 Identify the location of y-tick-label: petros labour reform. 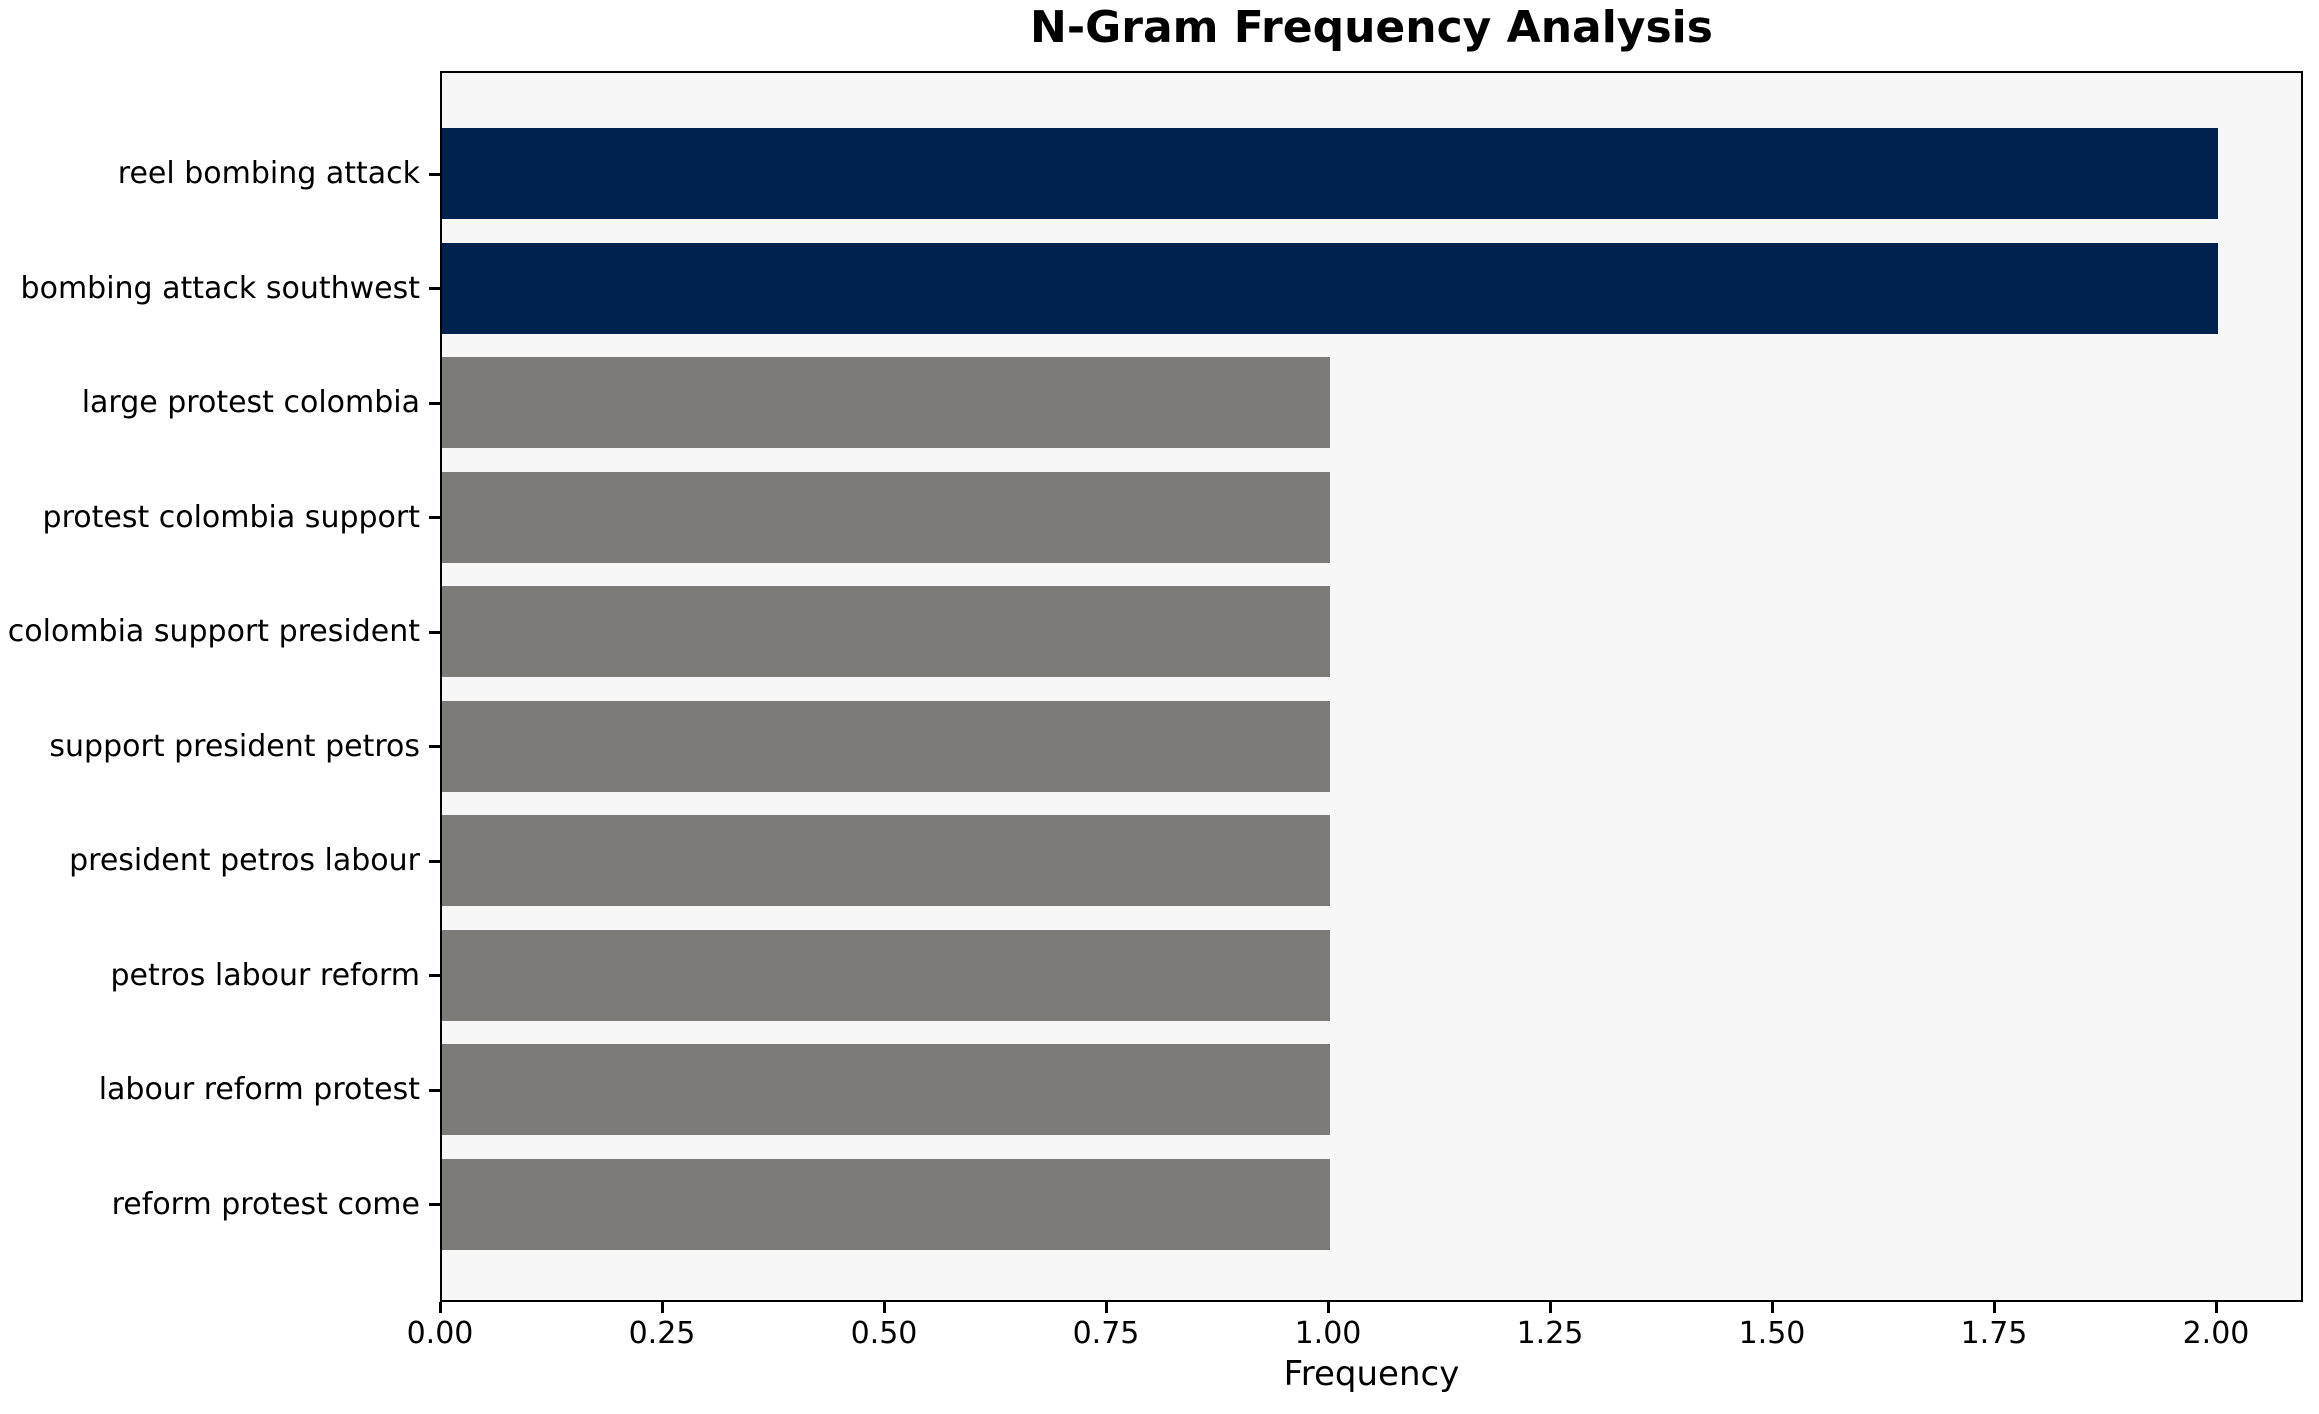
(265, 975).